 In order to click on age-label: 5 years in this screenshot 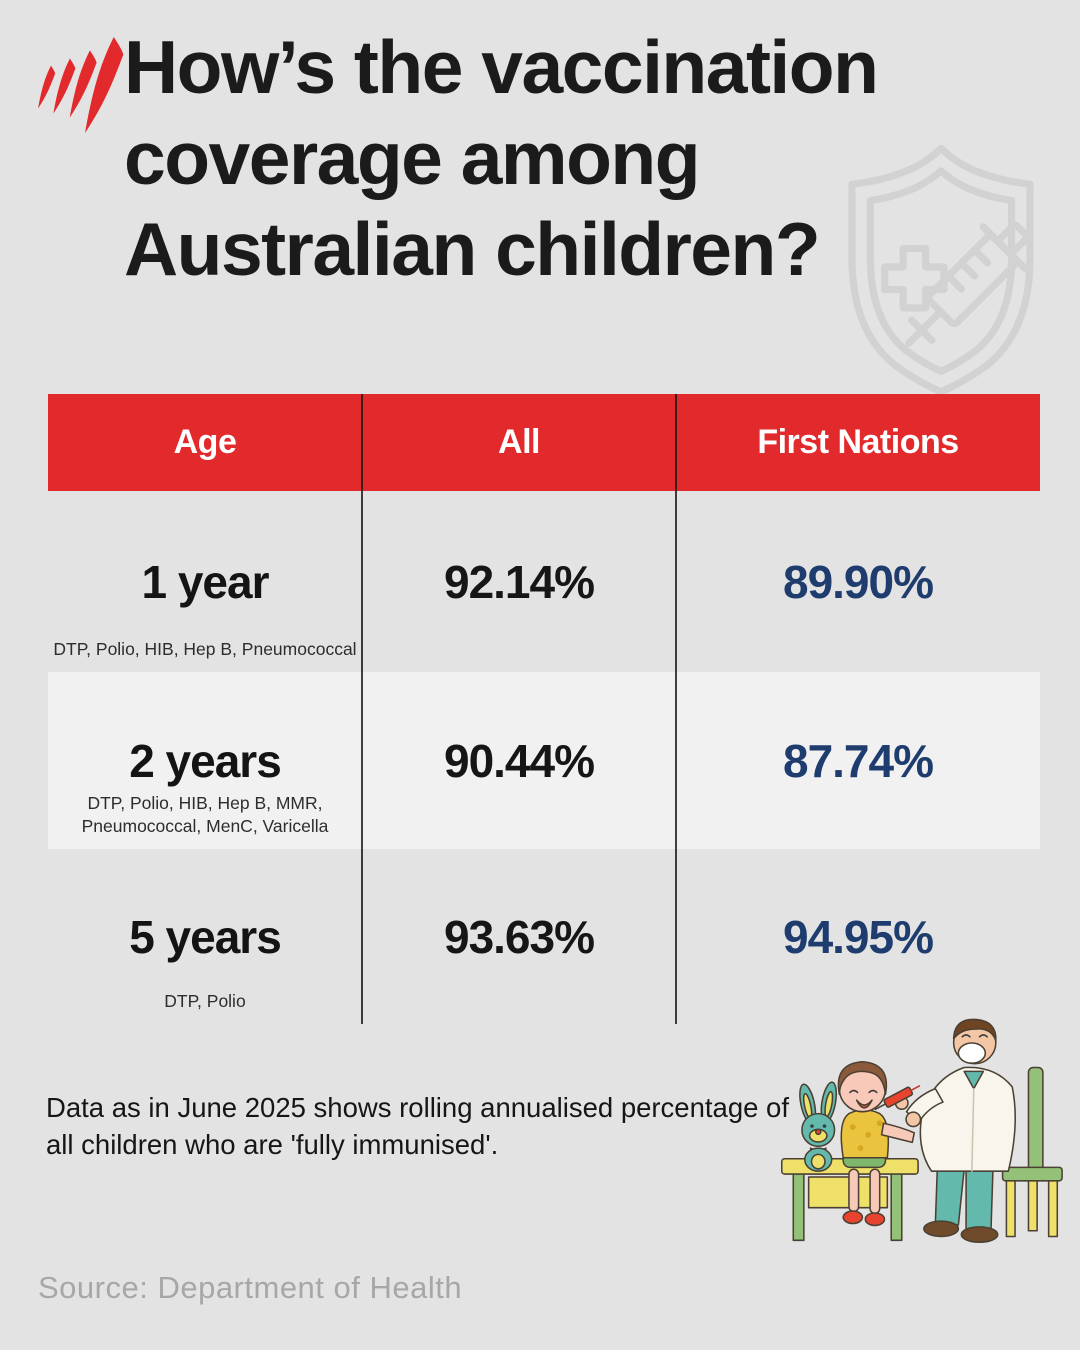, I will do `click(205, 936)`.